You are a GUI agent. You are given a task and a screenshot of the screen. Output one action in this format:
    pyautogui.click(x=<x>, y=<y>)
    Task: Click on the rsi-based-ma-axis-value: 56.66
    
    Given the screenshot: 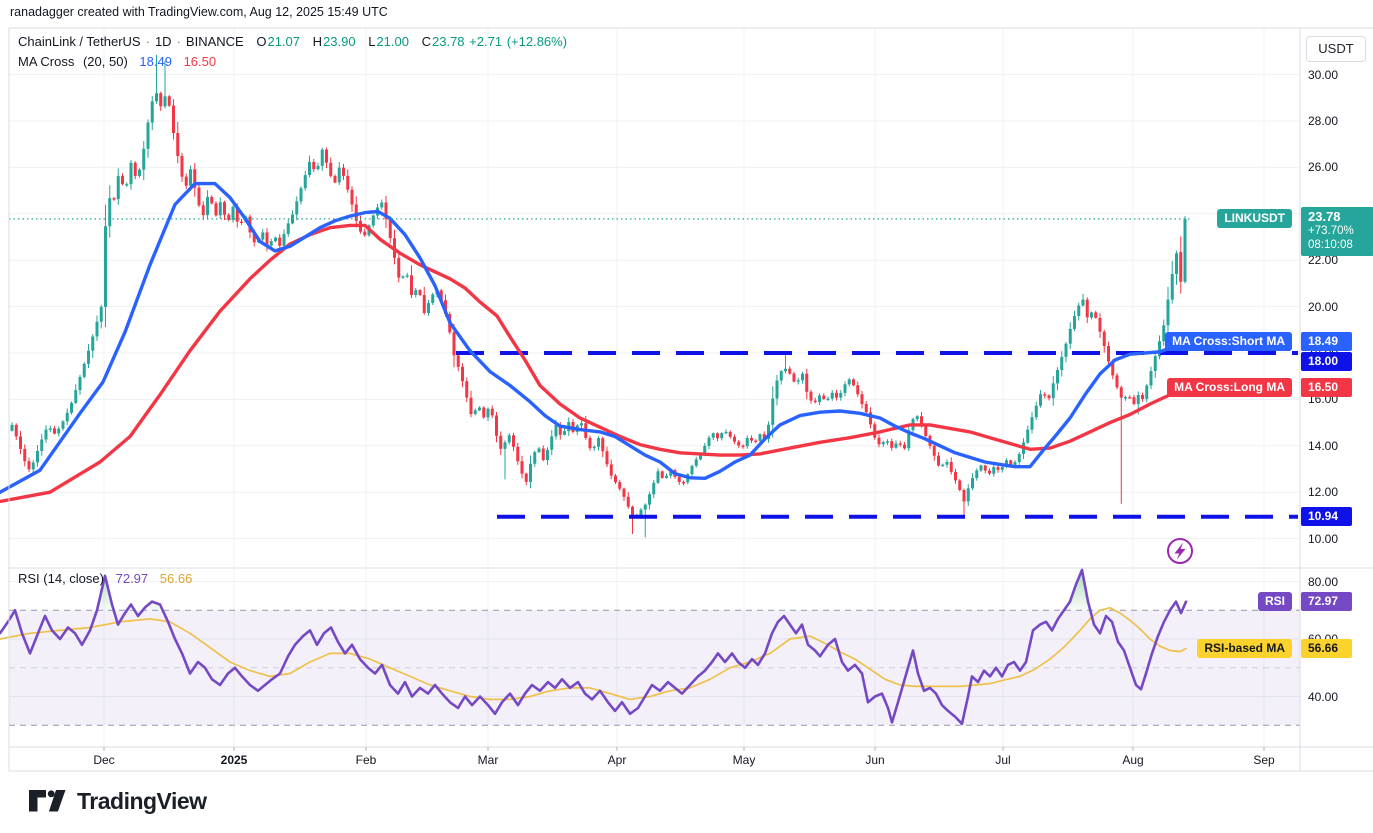 What is the action you would take?
    pyautogui.click(x=1326, y=649)
    